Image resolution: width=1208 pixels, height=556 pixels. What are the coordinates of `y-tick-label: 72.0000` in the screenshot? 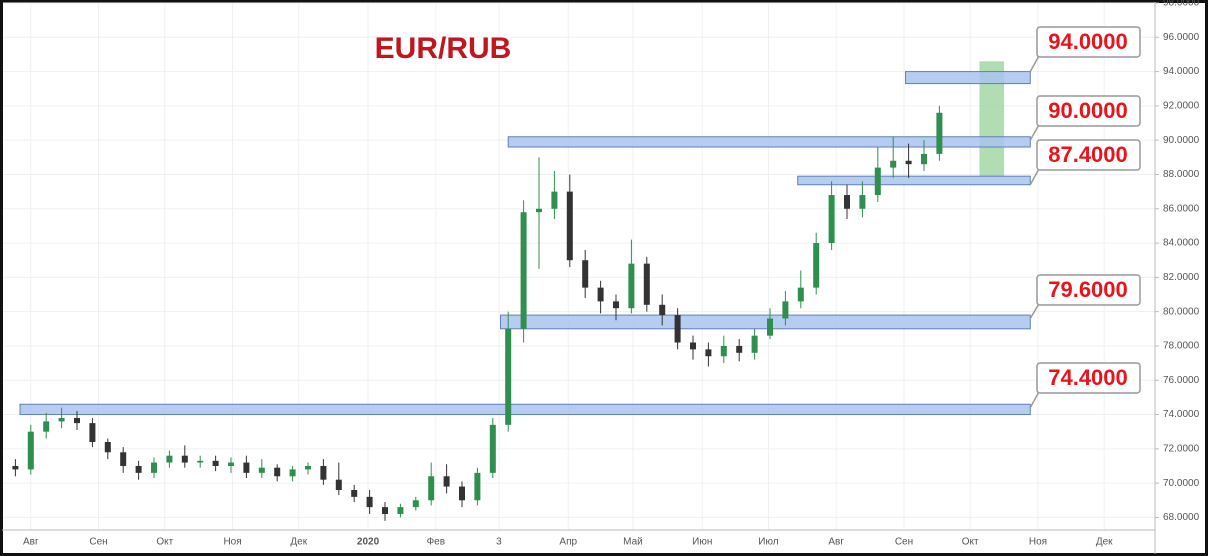 It's located at (1181, 448).